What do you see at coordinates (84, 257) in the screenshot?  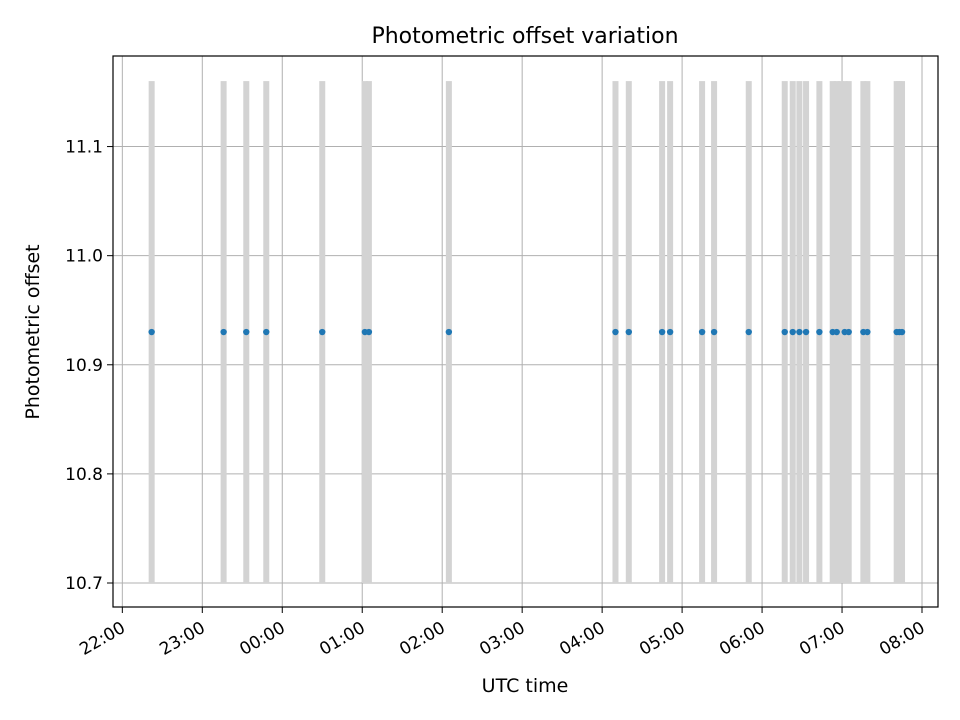 I see `y-tick-label: 11.0` at bounding box center [84, 257].